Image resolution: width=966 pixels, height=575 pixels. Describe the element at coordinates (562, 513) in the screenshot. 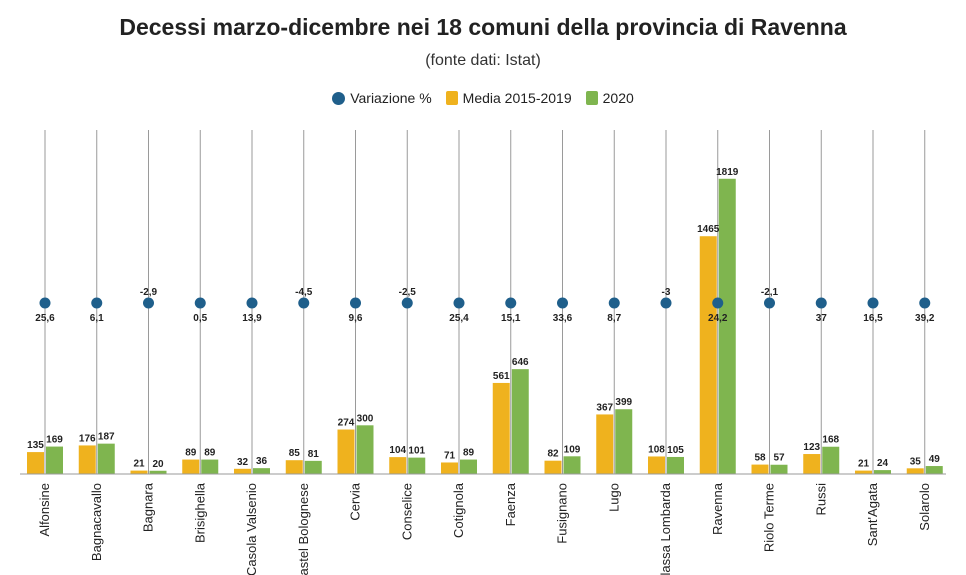

I see `tick-label-fusignano: Fusignano` at that location.